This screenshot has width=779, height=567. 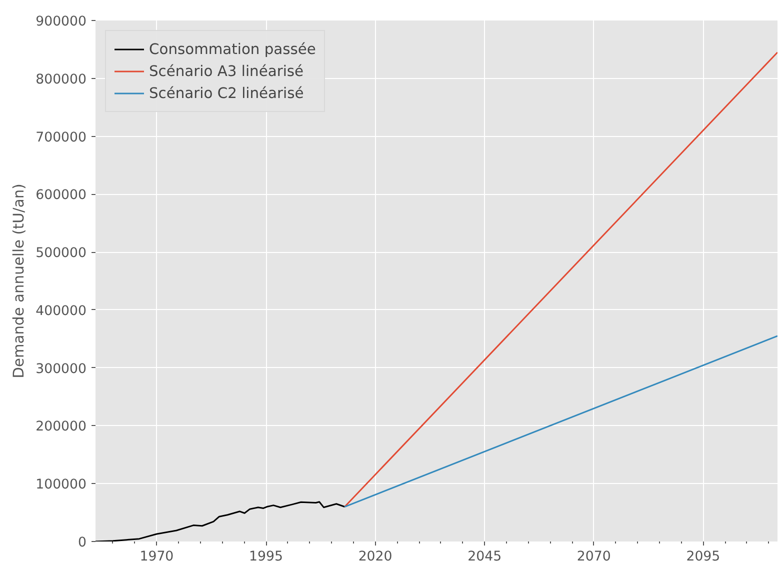 What do you see at coordinates (61, 369) in the screenshot?
I see `y-tick-label: 300000` at bounding box center [61, 369].